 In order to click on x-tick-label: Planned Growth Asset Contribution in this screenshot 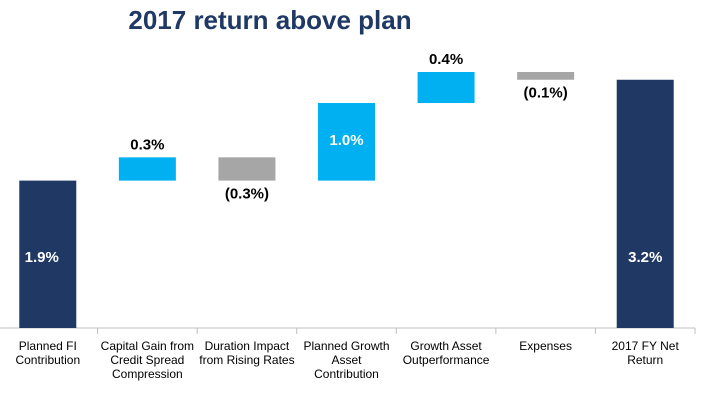, I will do `click(346, 360)`.